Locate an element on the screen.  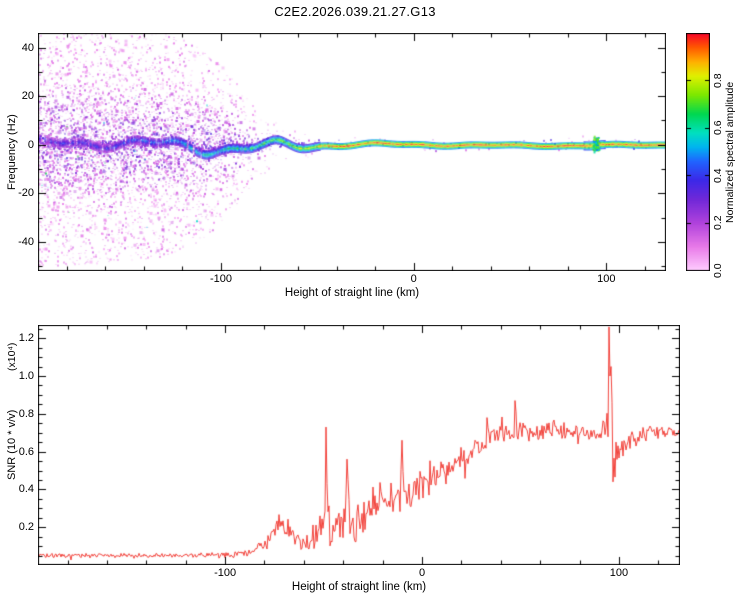
y-tick-label: 0.4 is located at coordinates (26, 489).